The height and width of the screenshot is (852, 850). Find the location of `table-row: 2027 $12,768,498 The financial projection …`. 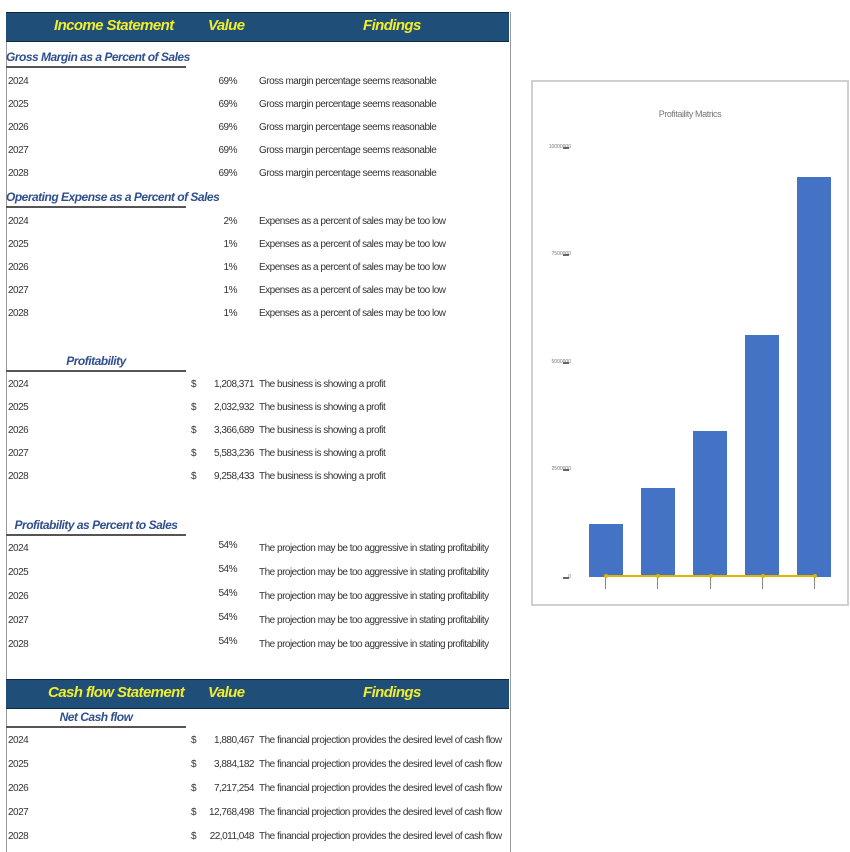

table-row: 2027 $12,768,498 The financial projection … is located at coordinates (258, 813).